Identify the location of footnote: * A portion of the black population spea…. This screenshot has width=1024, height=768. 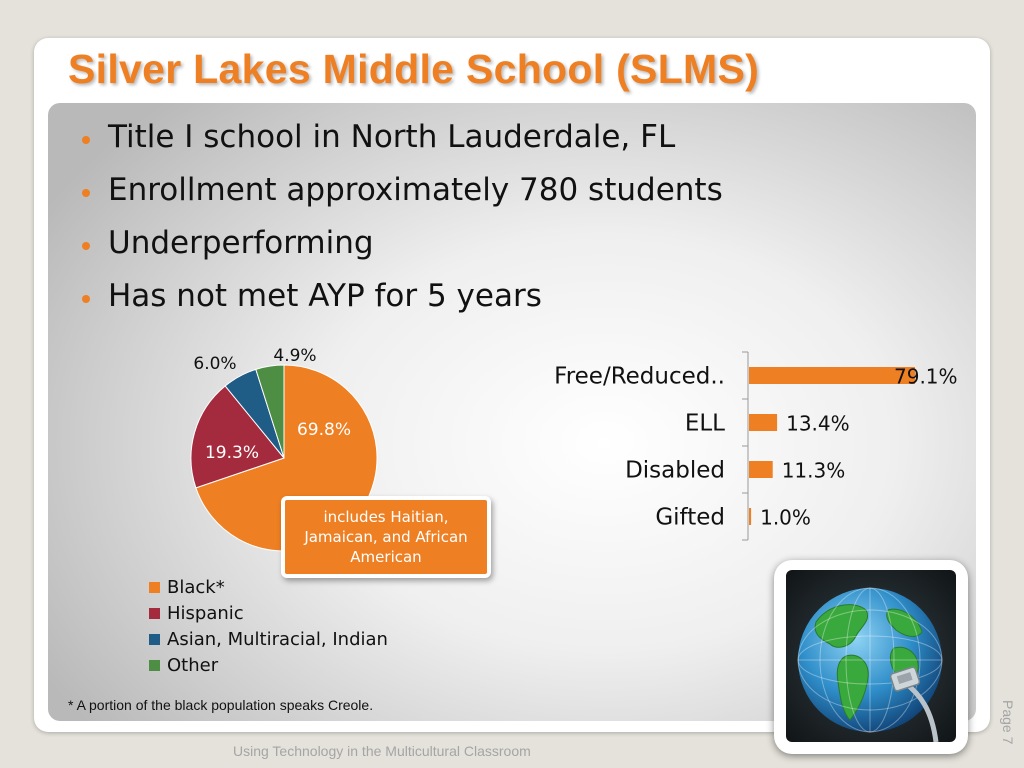
(221, 705).